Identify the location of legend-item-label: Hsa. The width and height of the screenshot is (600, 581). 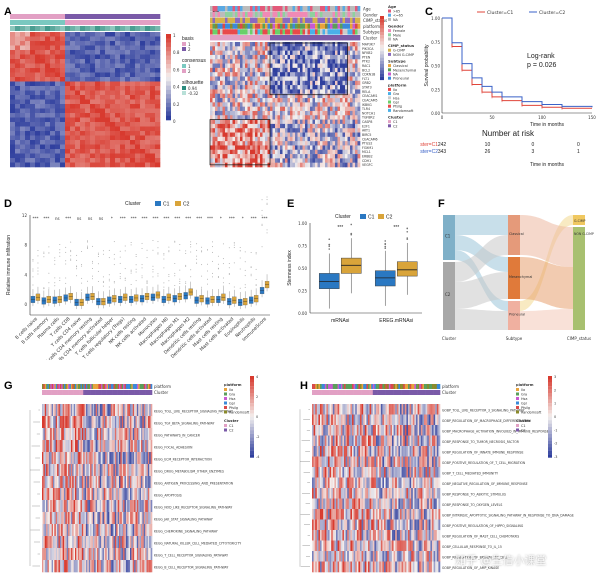
(396, 98).